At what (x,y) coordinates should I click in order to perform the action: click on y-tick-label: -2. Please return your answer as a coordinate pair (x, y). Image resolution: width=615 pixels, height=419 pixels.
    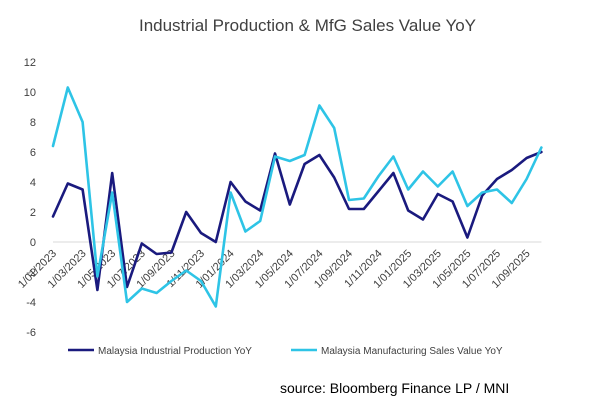
    Looking at the image, I should click on (31, 273).